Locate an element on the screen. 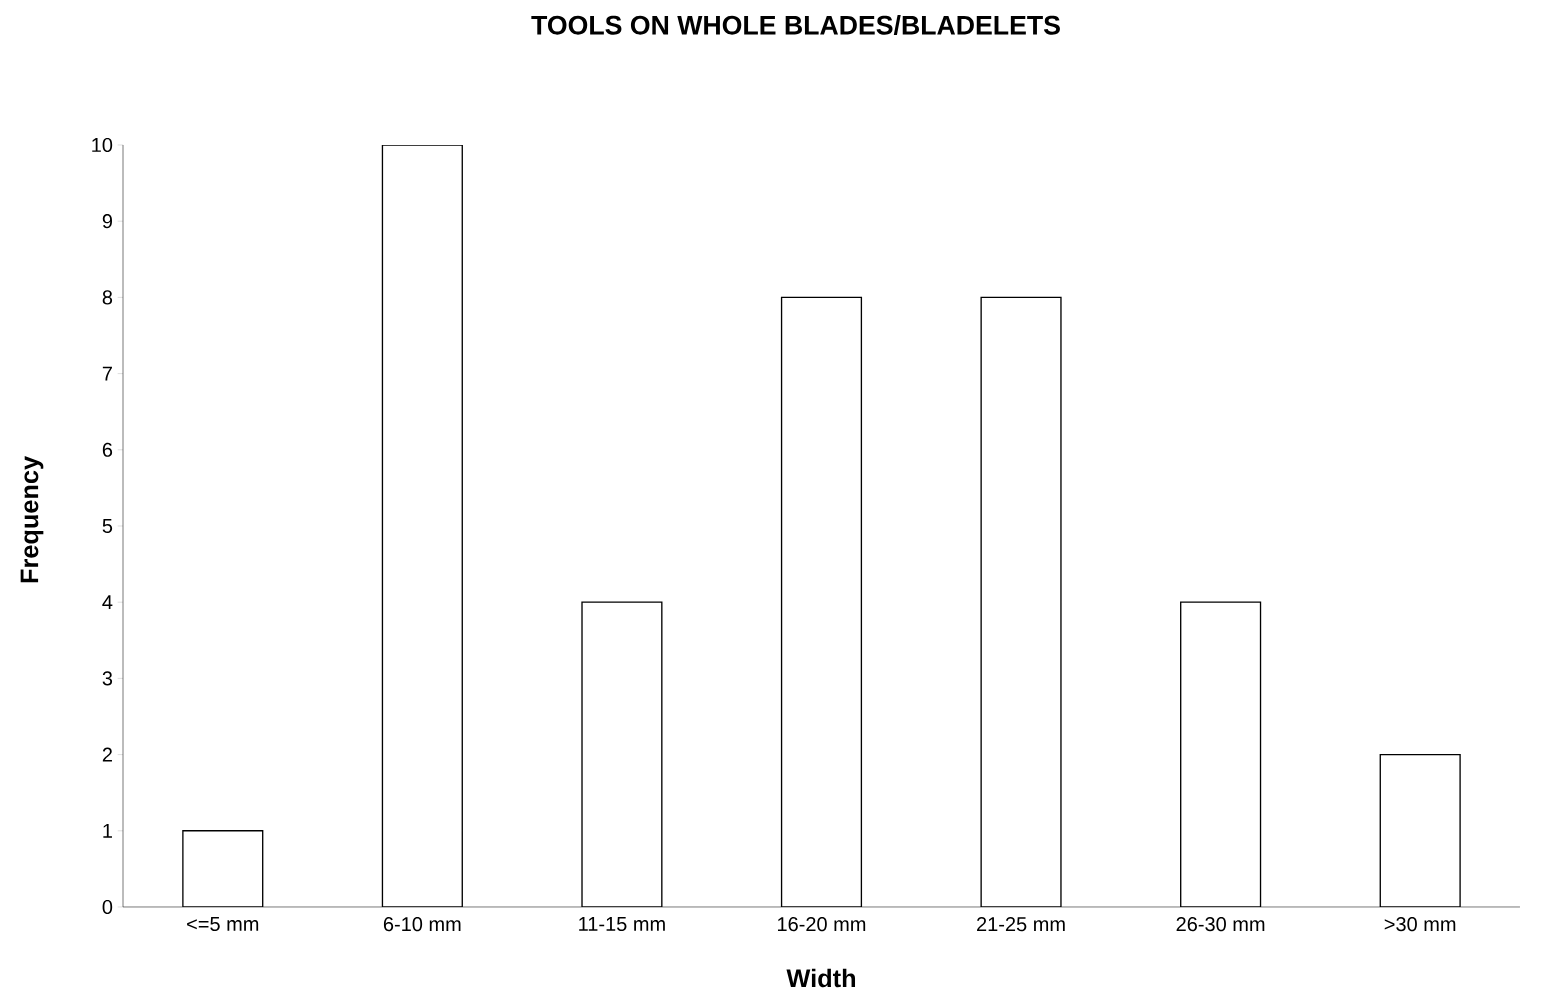 The image size is (1556, 998). chart-title: TOOLS ON WHOLE BLADES/BLADELETS is located at coordinates (795, 25).